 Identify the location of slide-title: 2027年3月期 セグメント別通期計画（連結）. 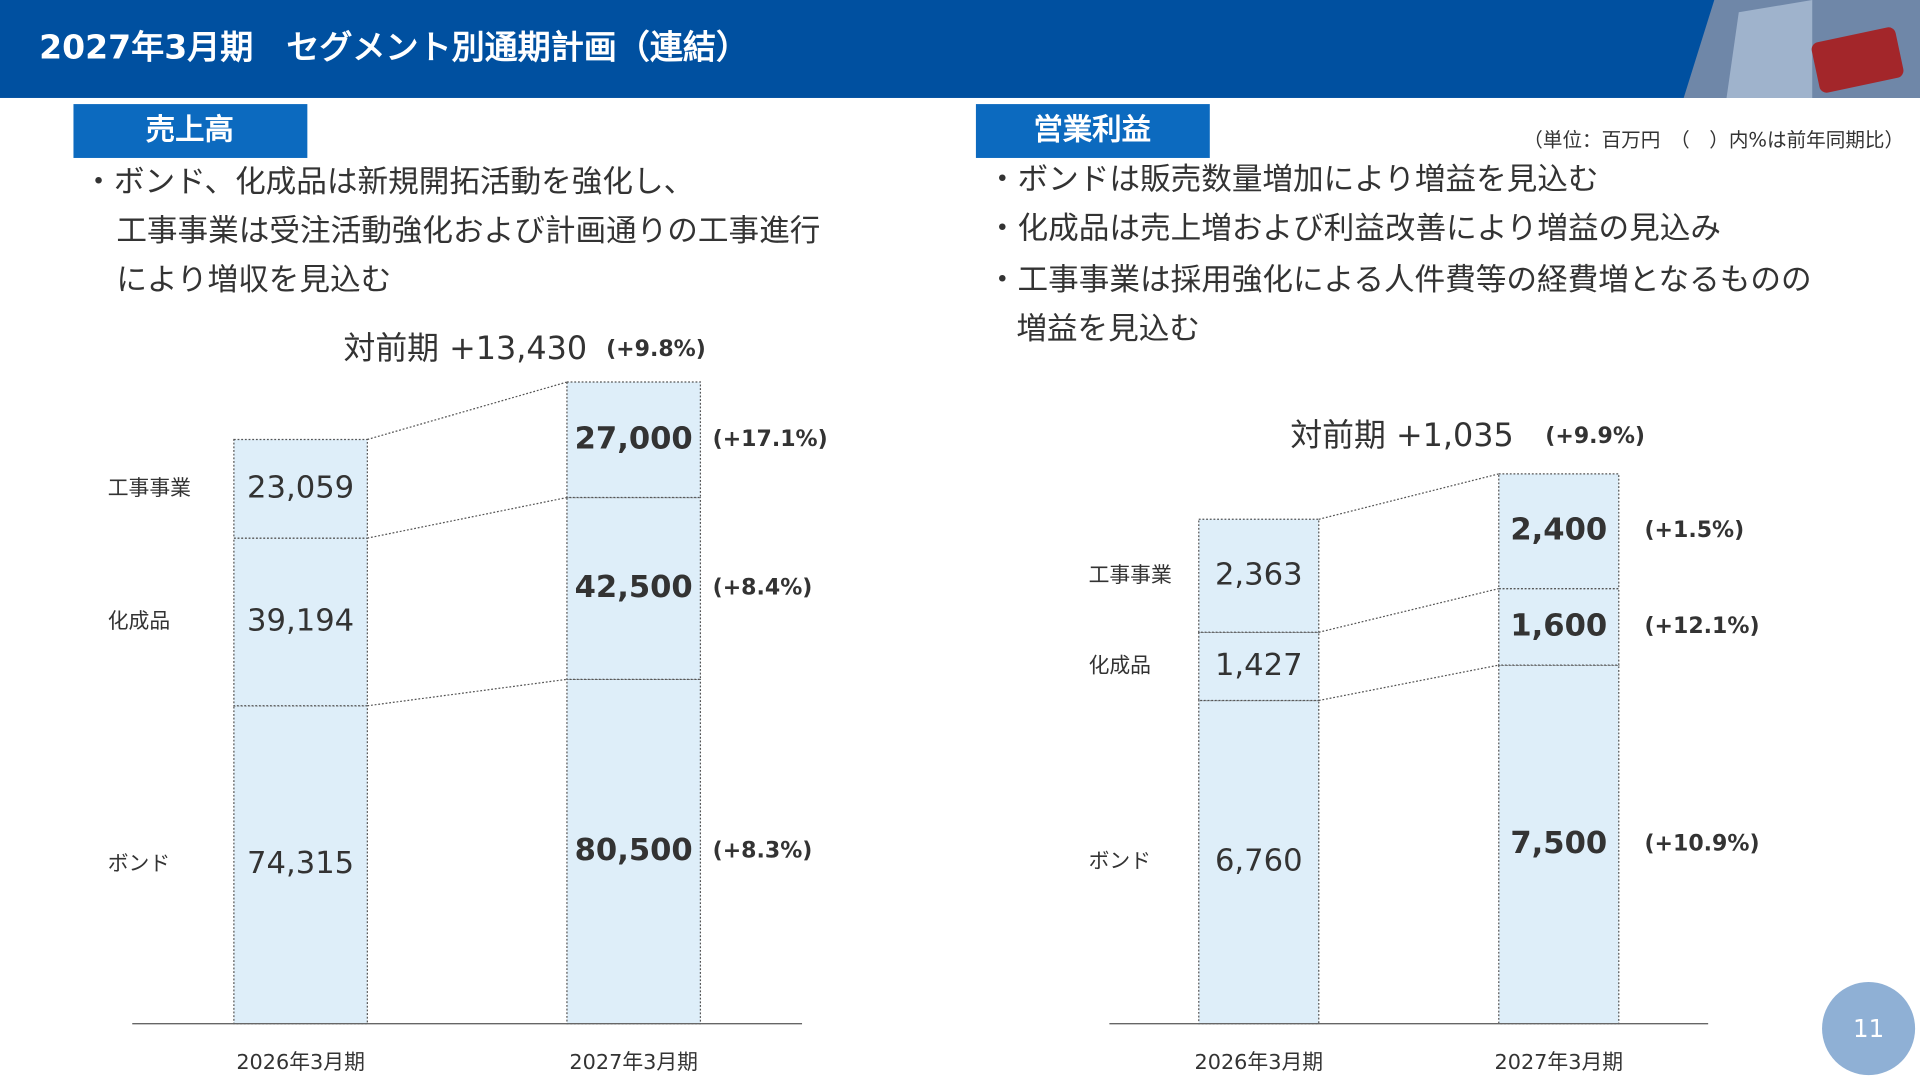
(394, 46).